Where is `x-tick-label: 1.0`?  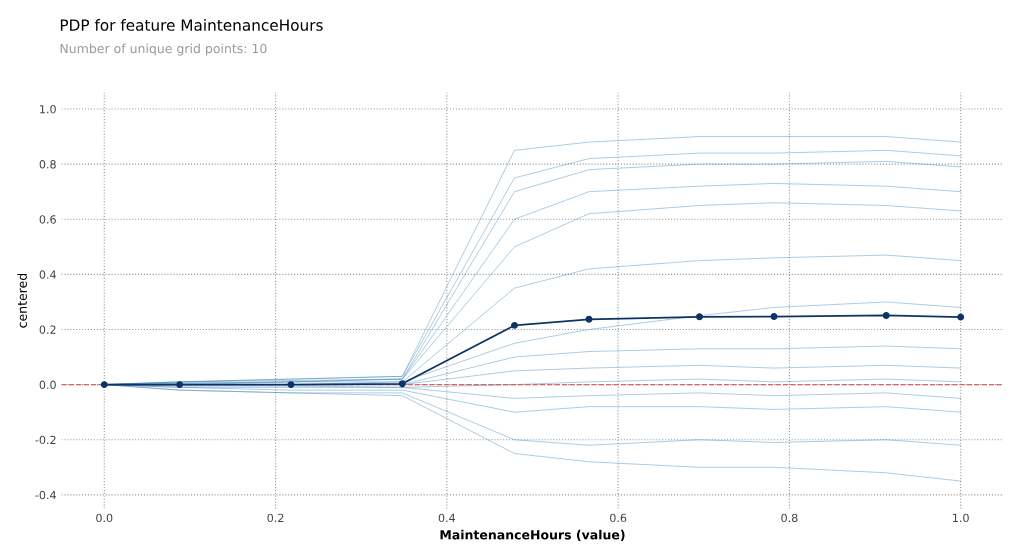 x-tick-label: 1.0 is located at coordinates (961, 518).